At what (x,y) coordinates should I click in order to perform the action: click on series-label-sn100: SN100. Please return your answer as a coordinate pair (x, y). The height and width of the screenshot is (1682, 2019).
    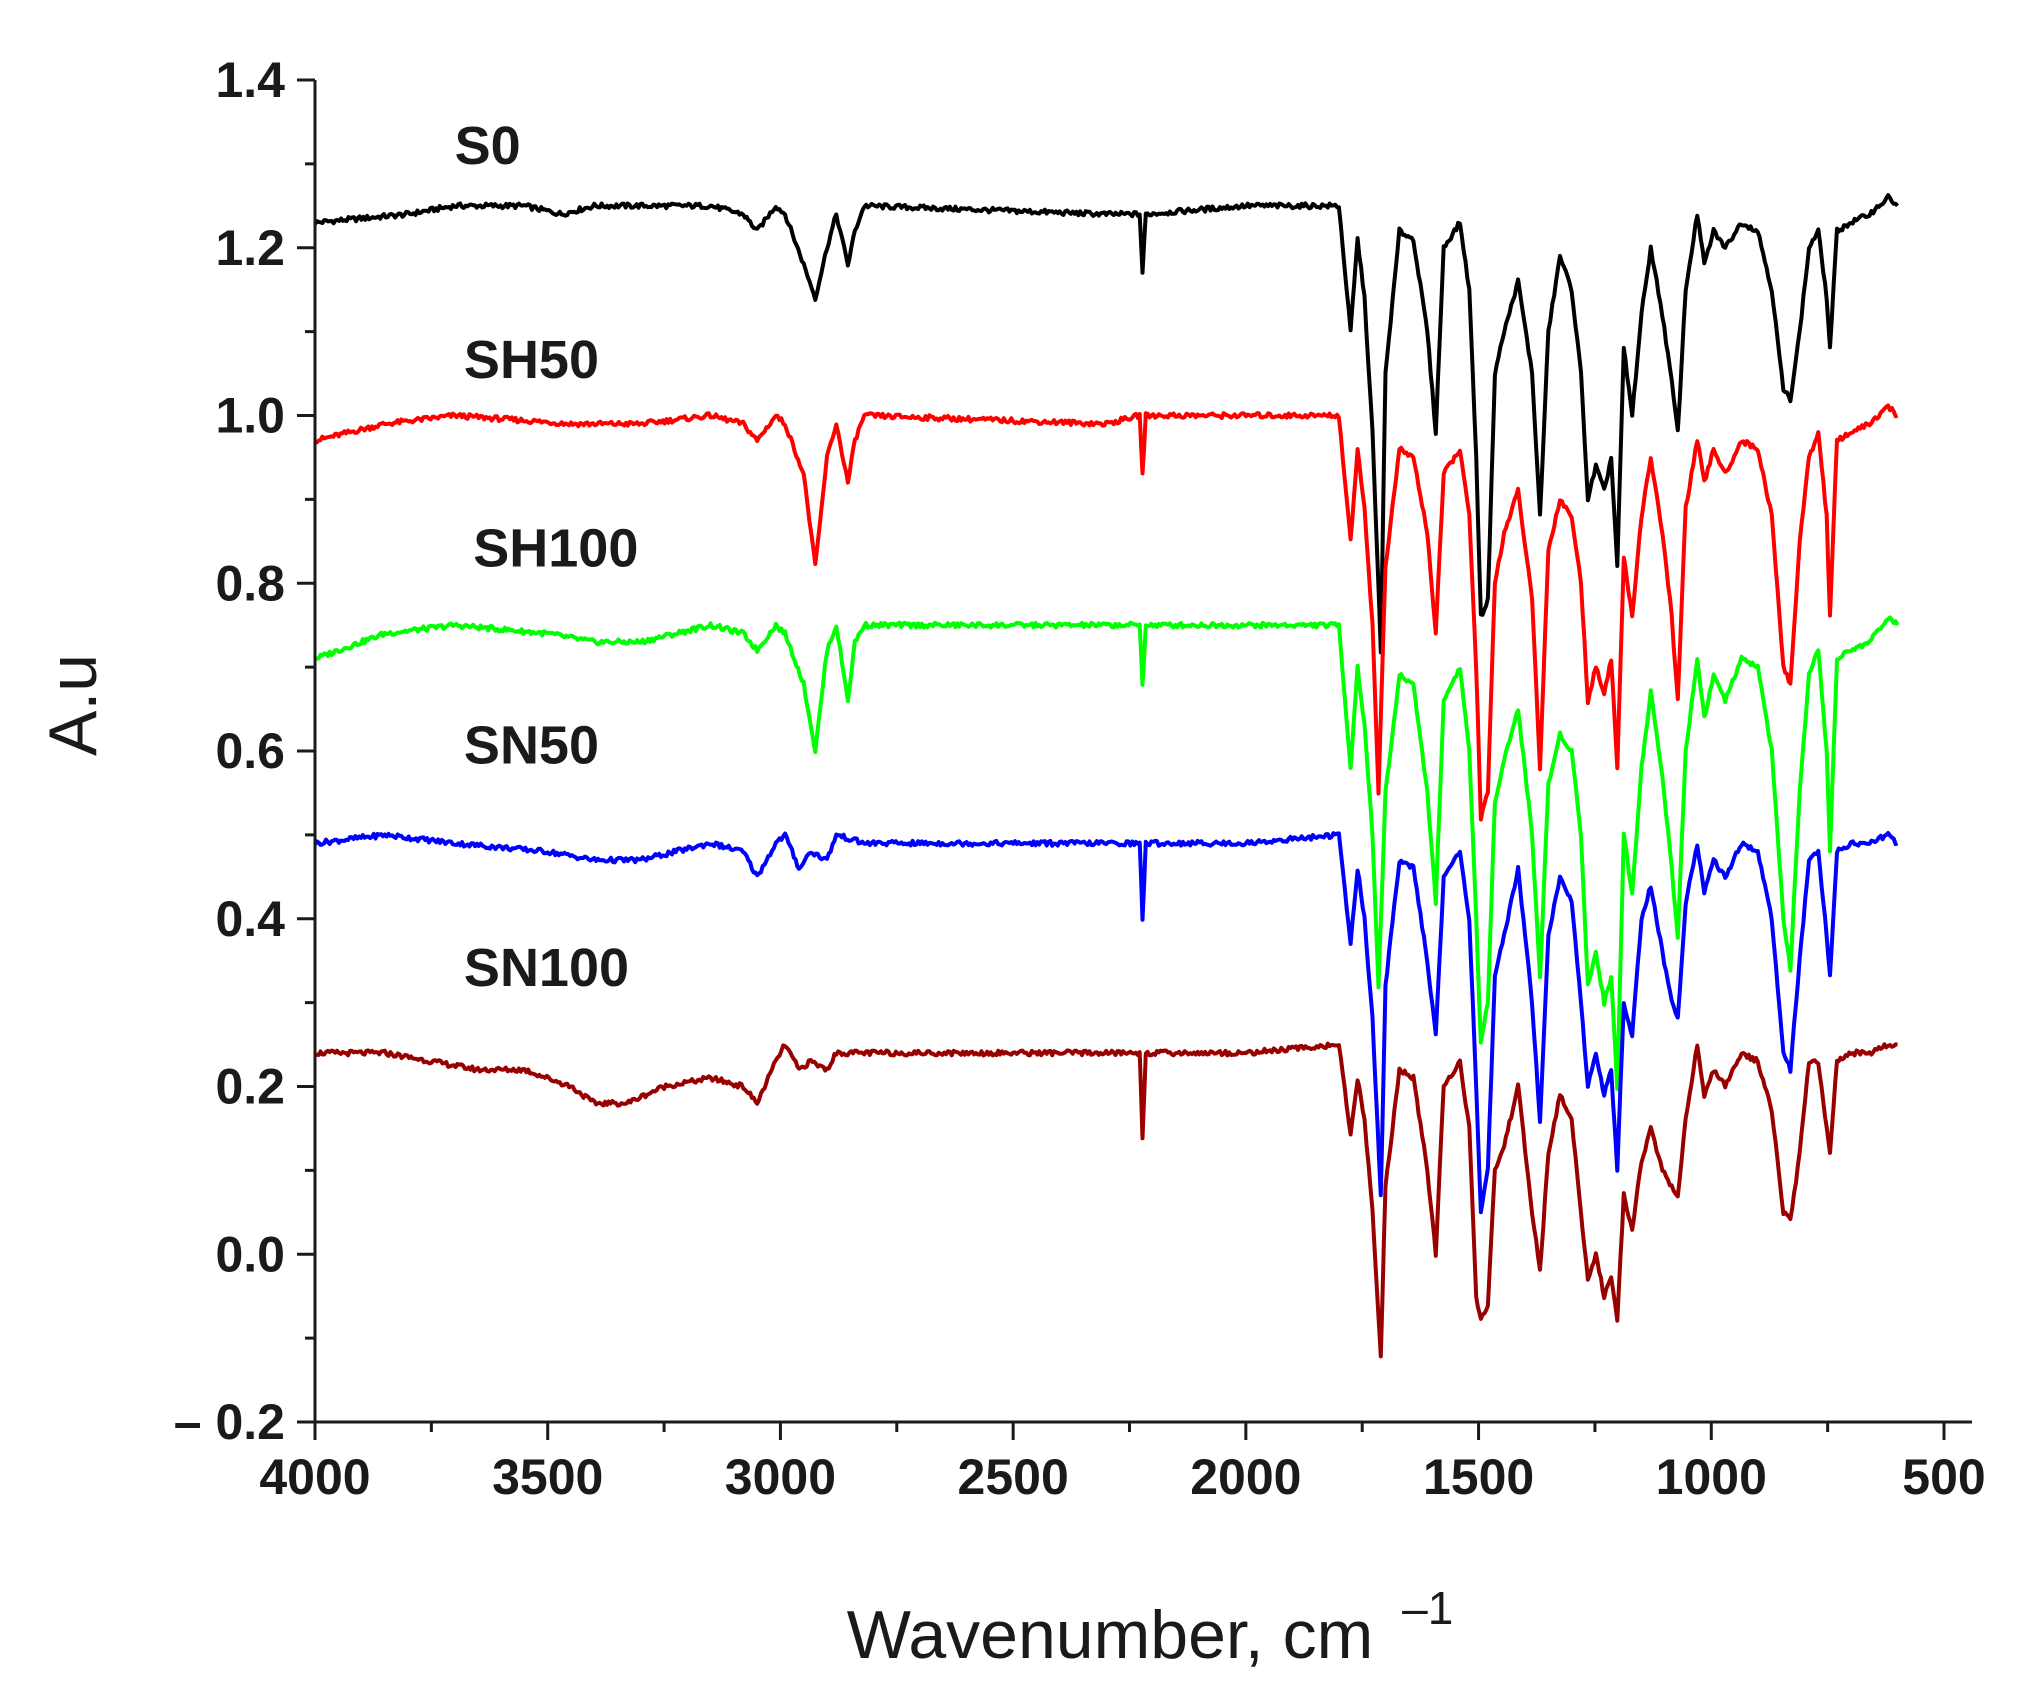
    Looking at the image, I should click on (546, 968).